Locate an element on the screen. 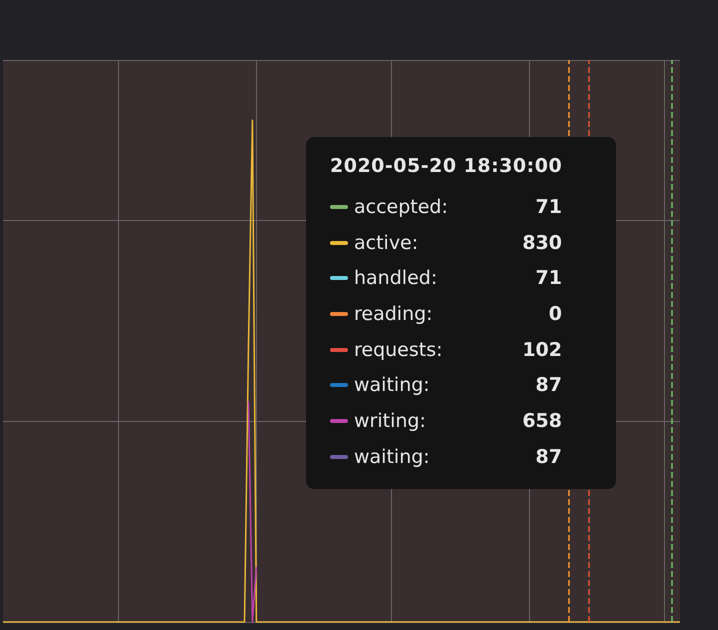 This screenshot has height=630, width=718. annotation: 2020-05-20 18:30:00 is located at coordinates (447, 166).